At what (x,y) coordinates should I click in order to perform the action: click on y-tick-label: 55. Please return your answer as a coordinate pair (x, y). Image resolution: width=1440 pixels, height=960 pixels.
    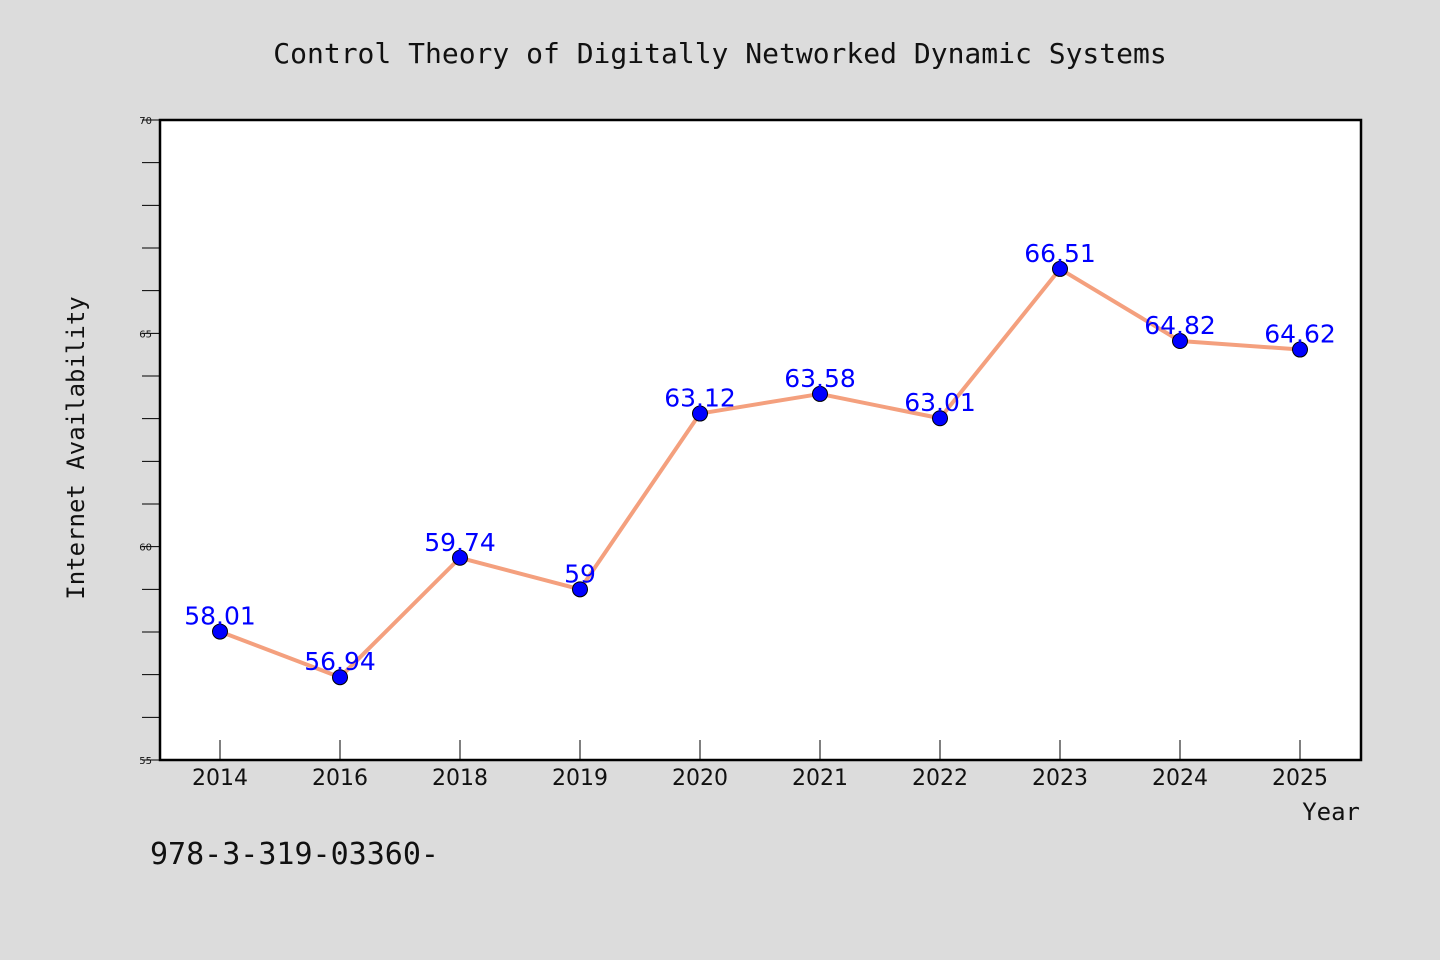
    Looking at the image, I should click on (145, 761).